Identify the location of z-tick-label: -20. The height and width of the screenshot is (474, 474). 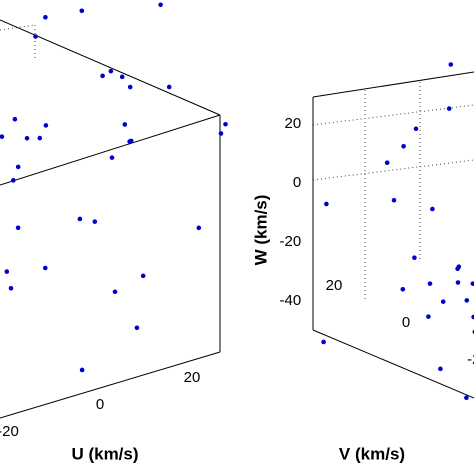
(291, 241).